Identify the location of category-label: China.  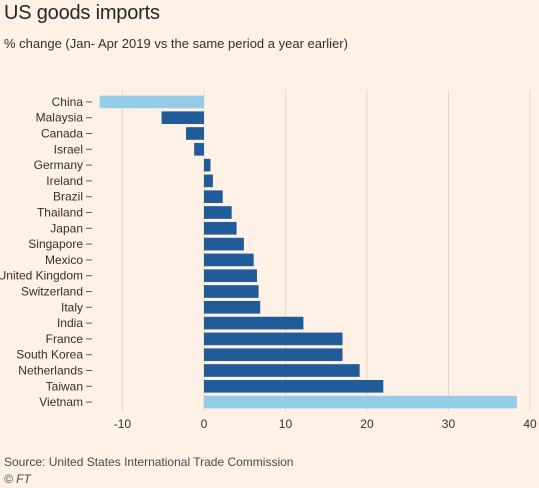
(68, 102).